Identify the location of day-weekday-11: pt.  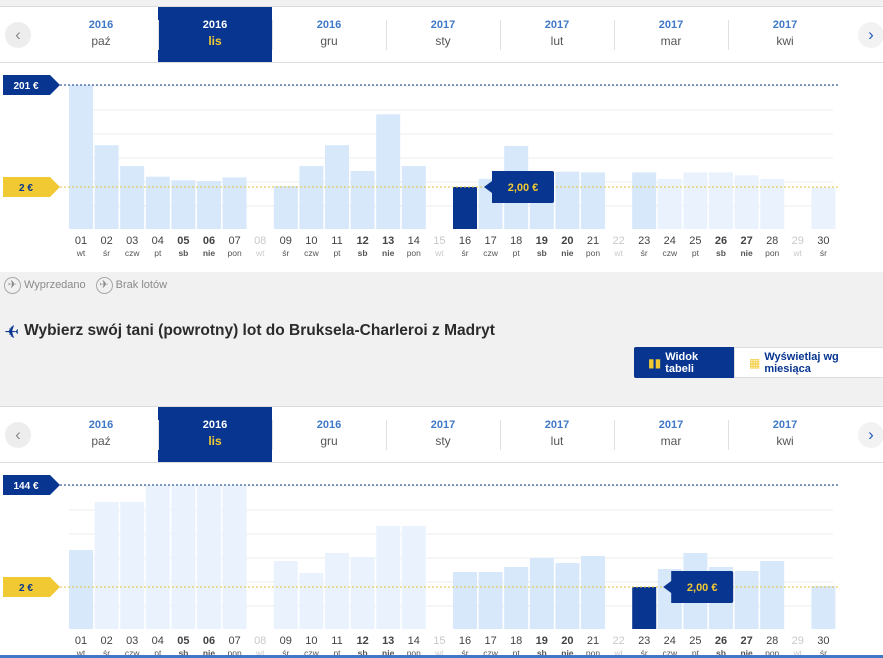
(337, 653).